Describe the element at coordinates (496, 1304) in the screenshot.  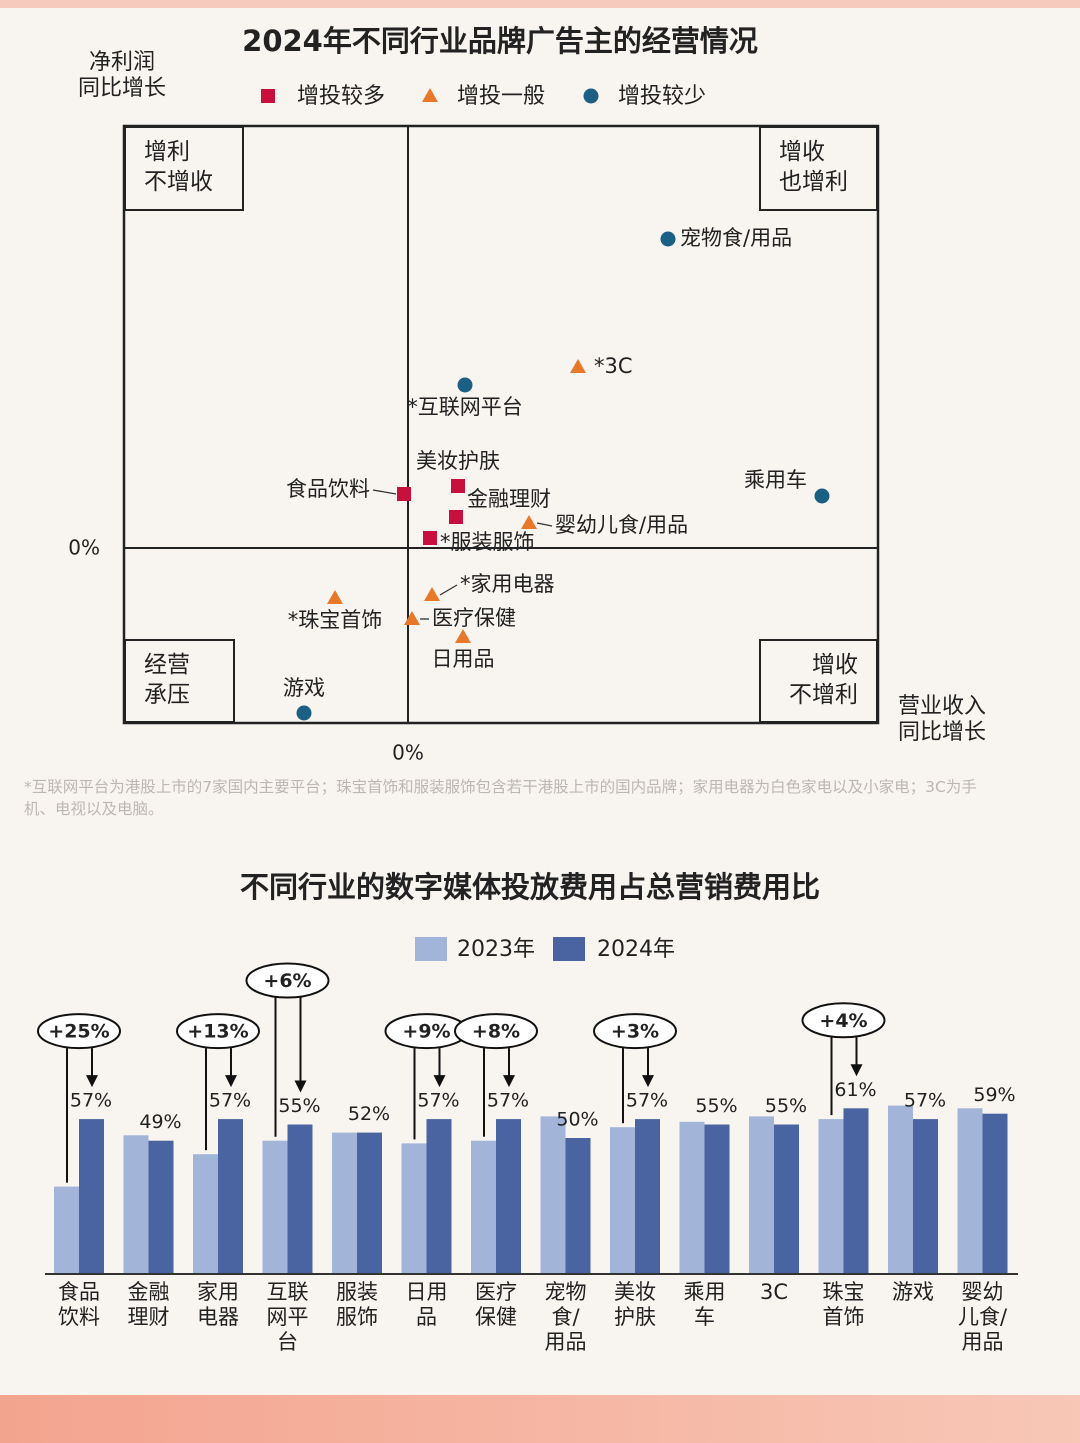
I see `x-tick-label: 医疗 保健` at that location.